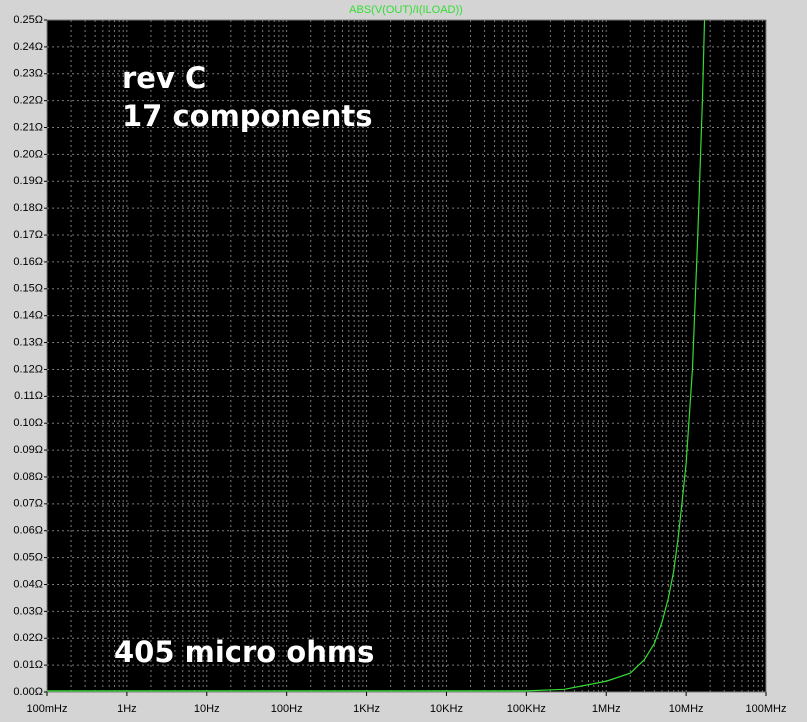 This screenshot has height=722, width=807. Describe the element at coordinates (366, 709) in the screenshot. I see `x-tick-label: 1KHz` at that location.